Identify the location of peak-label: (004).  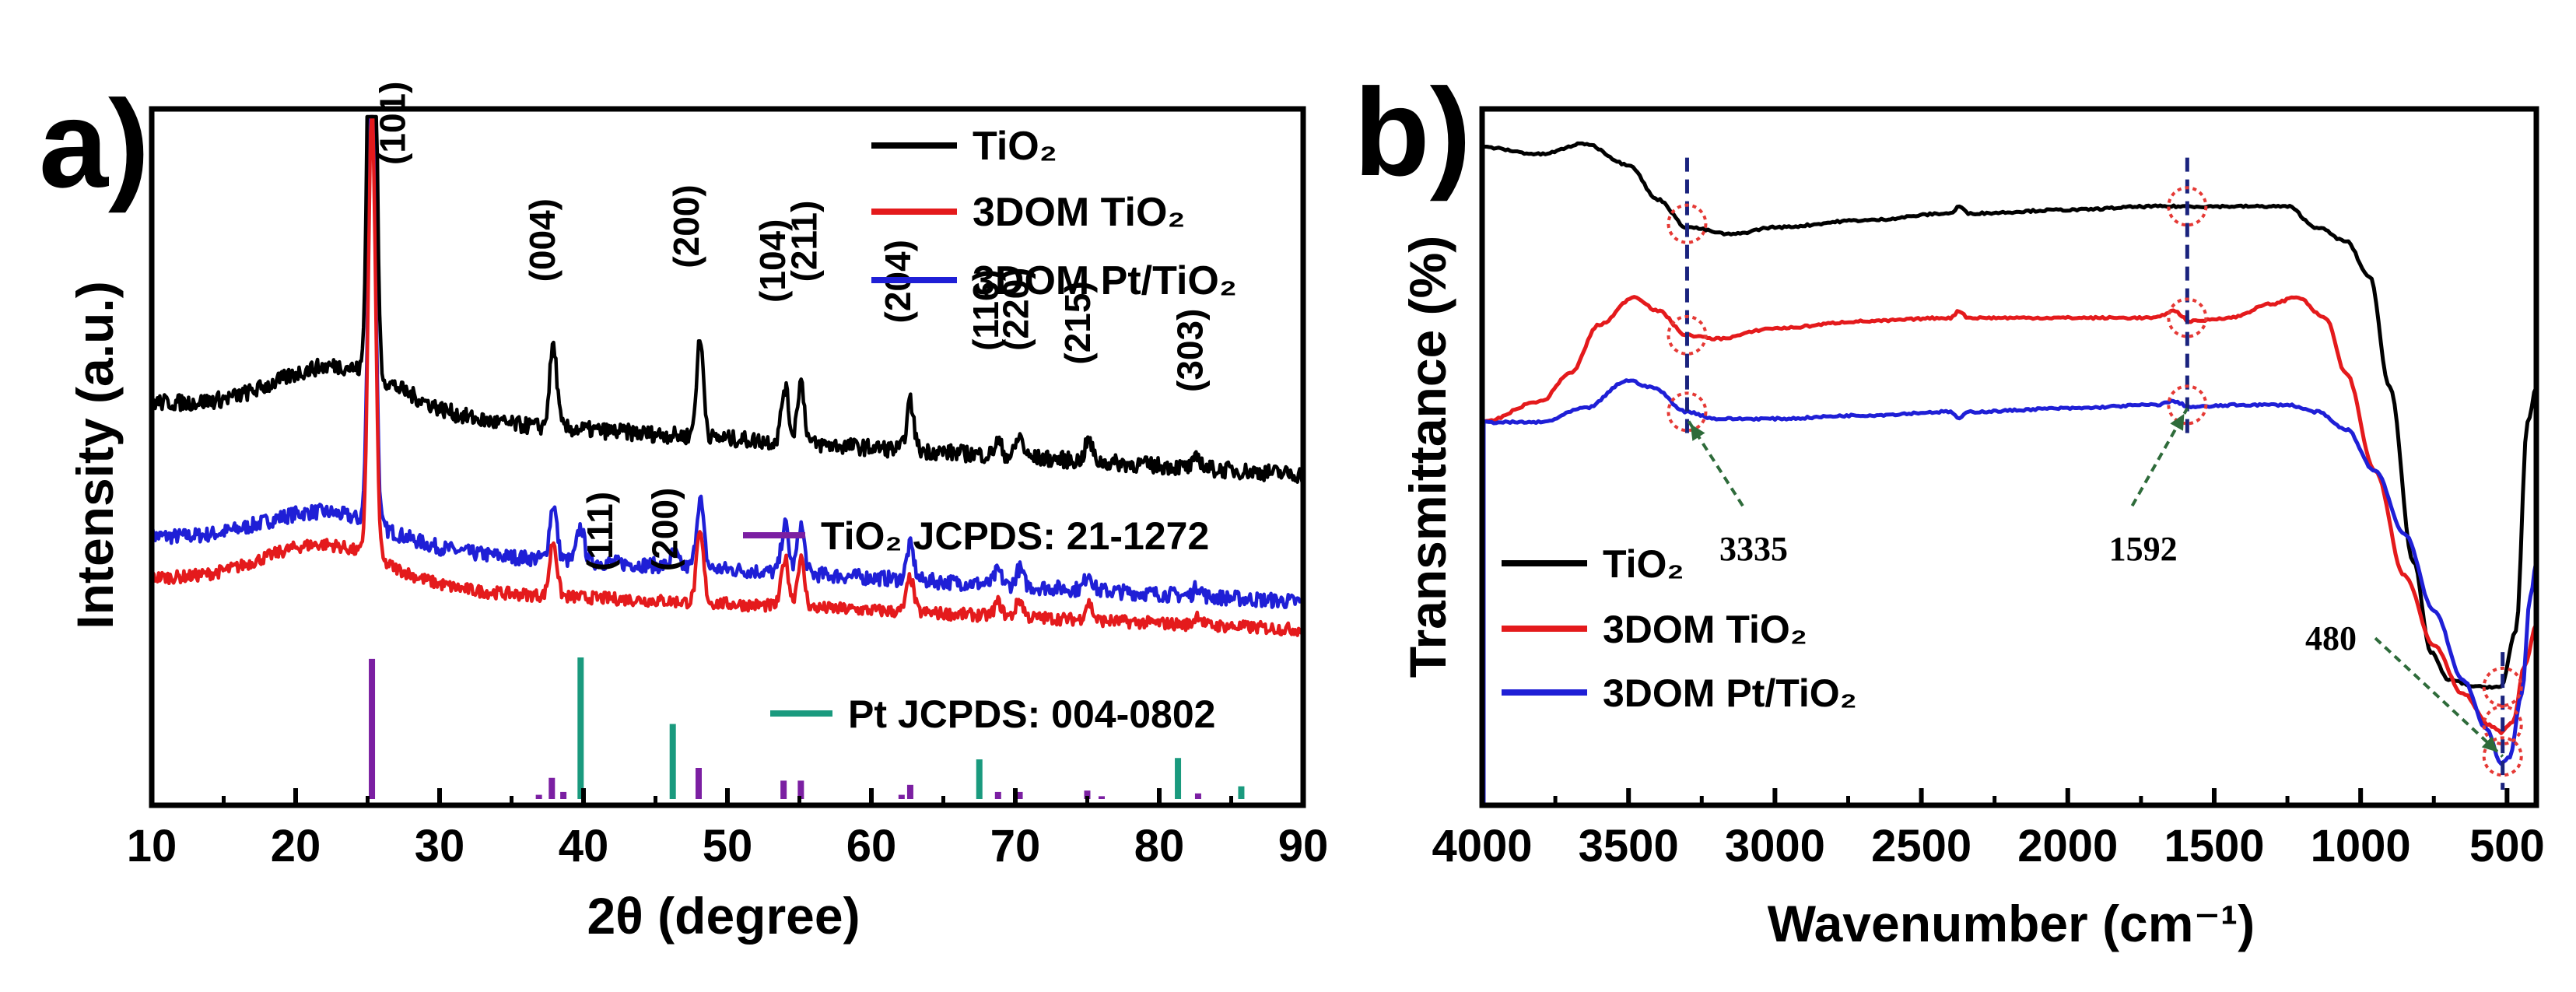
(542, 240).